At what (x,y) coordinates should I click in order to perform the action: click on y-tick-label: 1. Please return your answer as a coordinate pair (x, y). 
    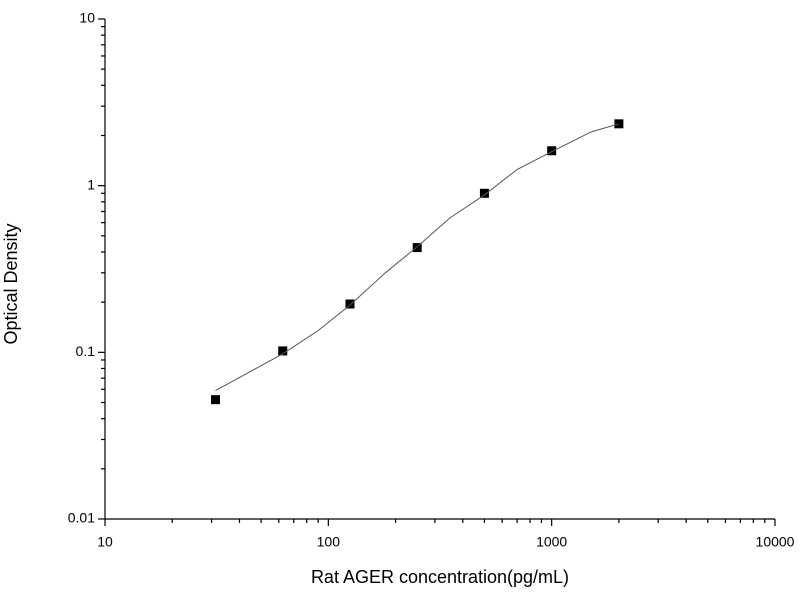
    Looking at the image, I should click on (91, 184).